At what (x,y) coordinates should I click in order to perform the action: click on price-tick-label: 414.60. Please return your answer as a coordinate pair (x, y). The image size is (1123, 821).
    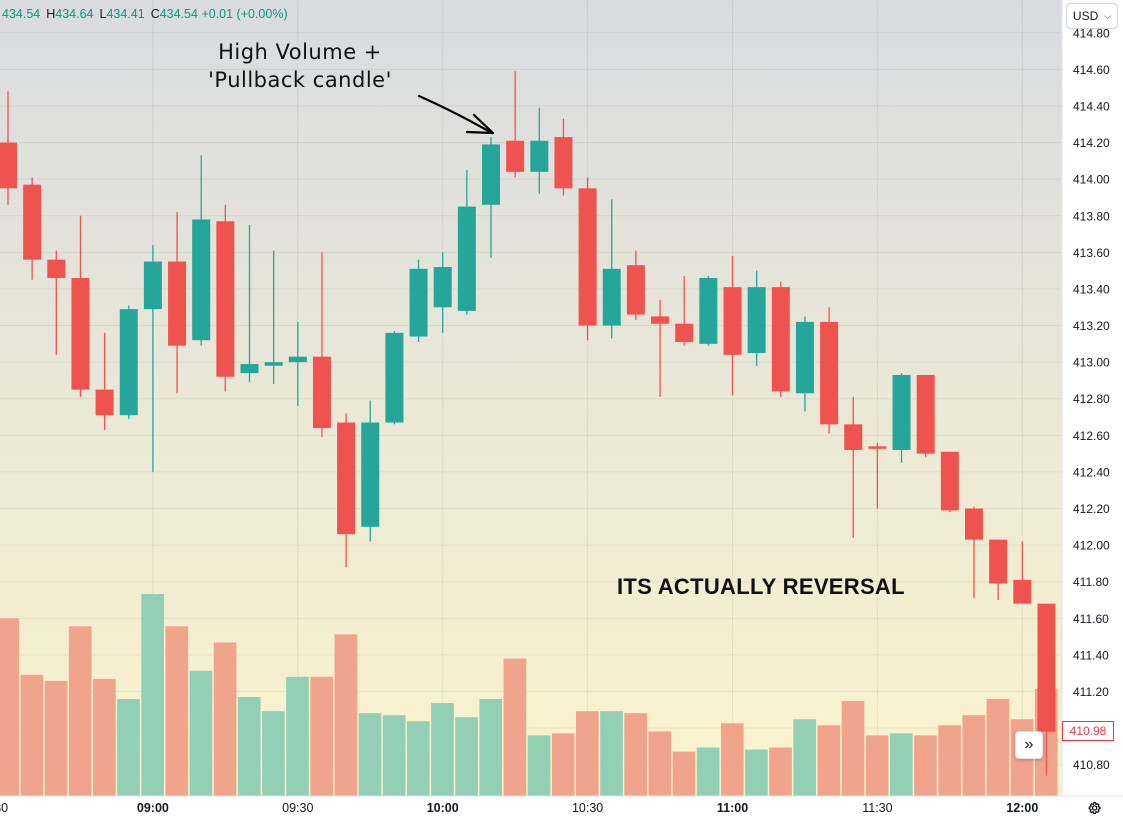
    Looking at the image, I should click on (1091, 70).